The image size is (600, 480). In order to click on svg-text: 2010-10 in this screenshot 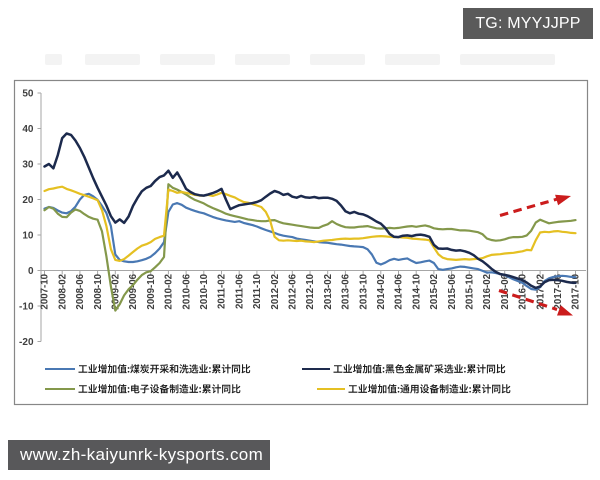, I will do `click(204, 292)`.